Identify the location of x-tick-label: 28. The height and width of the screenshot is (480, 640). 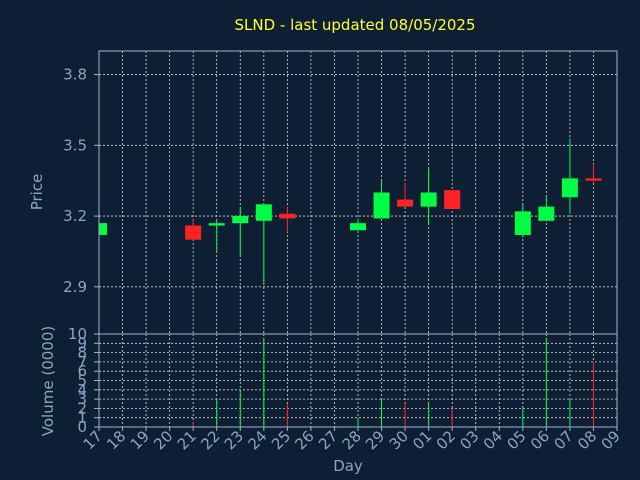
(352, 440).